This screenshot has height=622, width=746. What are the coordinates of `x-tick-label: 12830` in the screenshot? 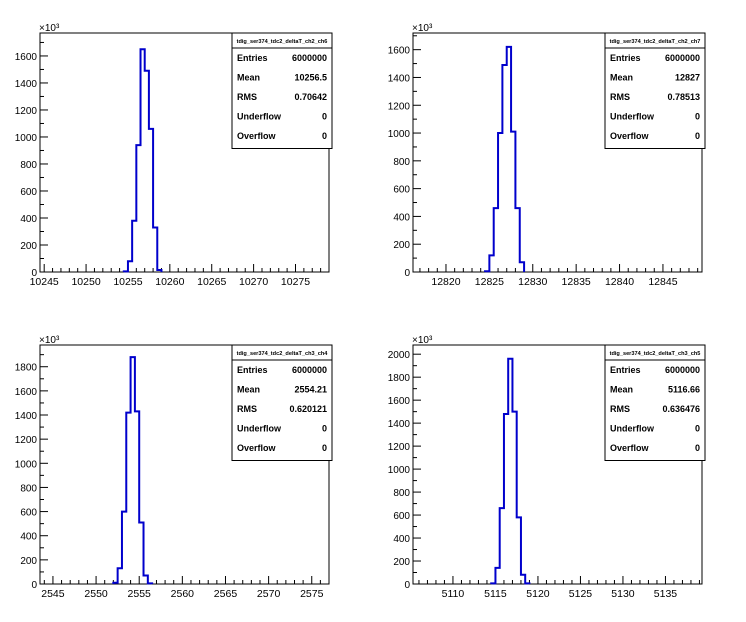 It's located at (532, 282).